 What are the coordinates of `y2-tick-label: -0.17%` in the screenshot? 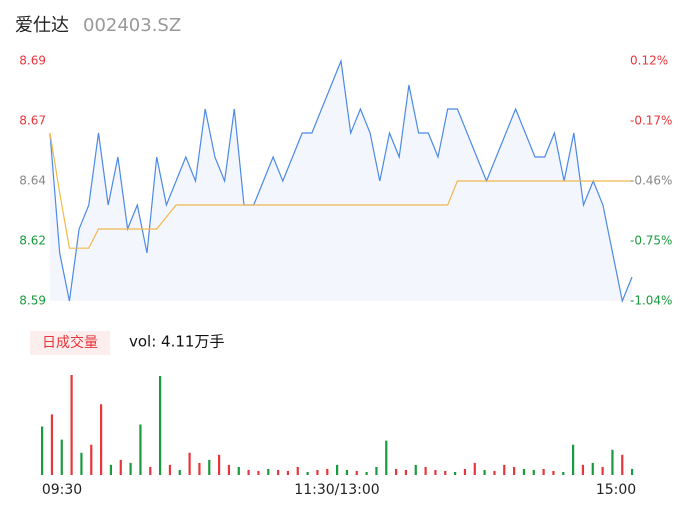 It's located at (651, 121).